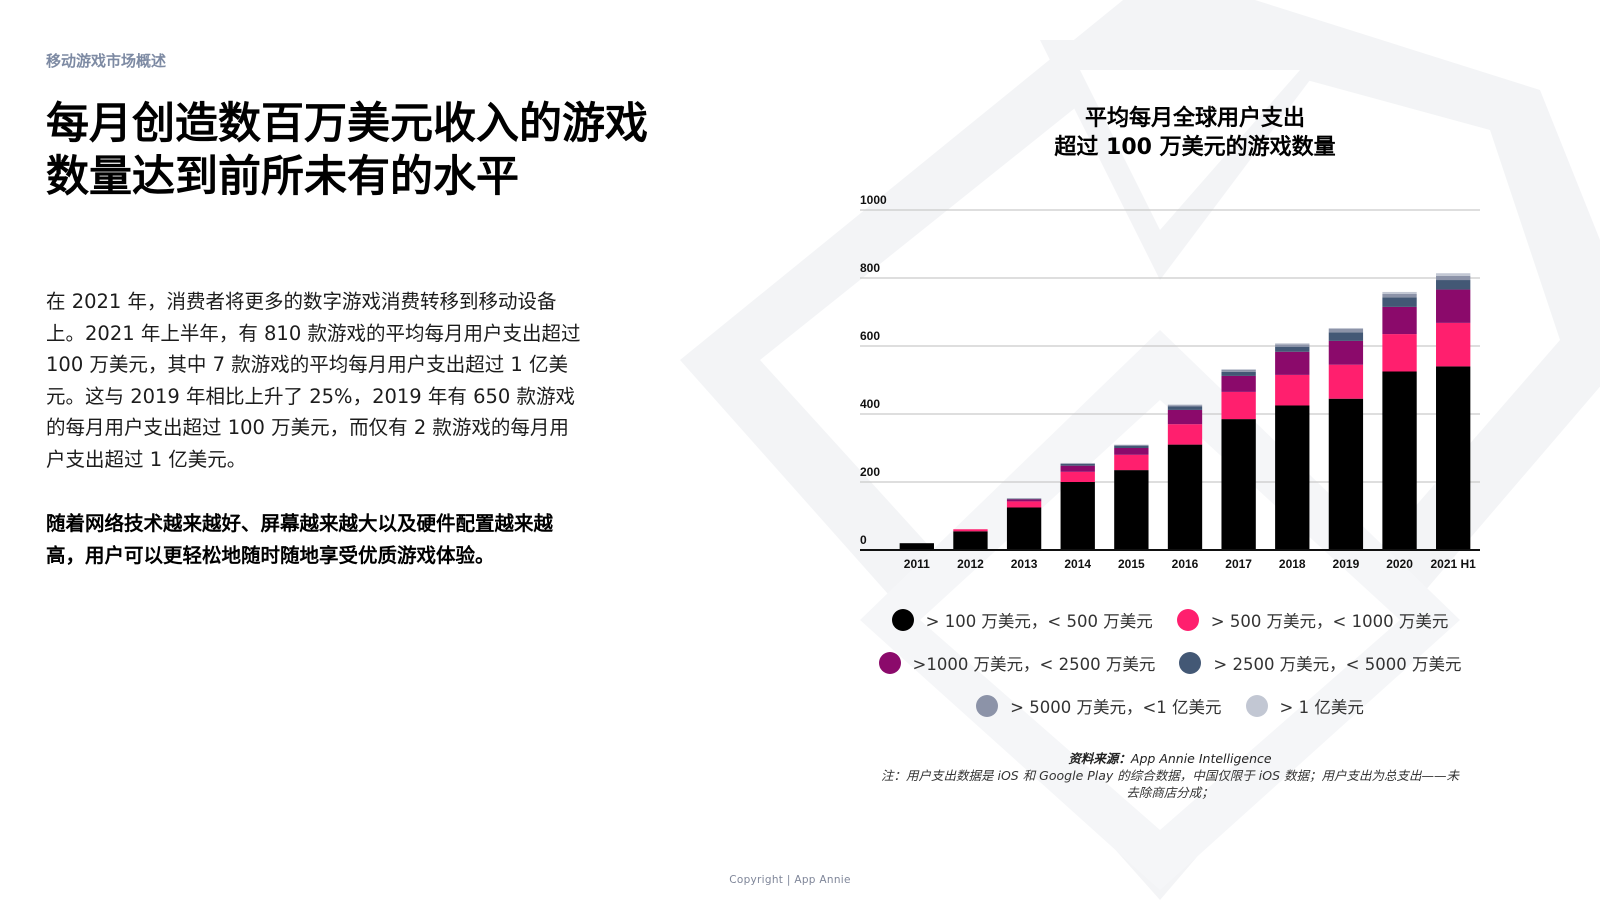 The width and height of the screenshot is (1600, 924). Describe the element at coordinates (1131, 564) in the screenshot. I see `x-tick-label: 2015` at that location.